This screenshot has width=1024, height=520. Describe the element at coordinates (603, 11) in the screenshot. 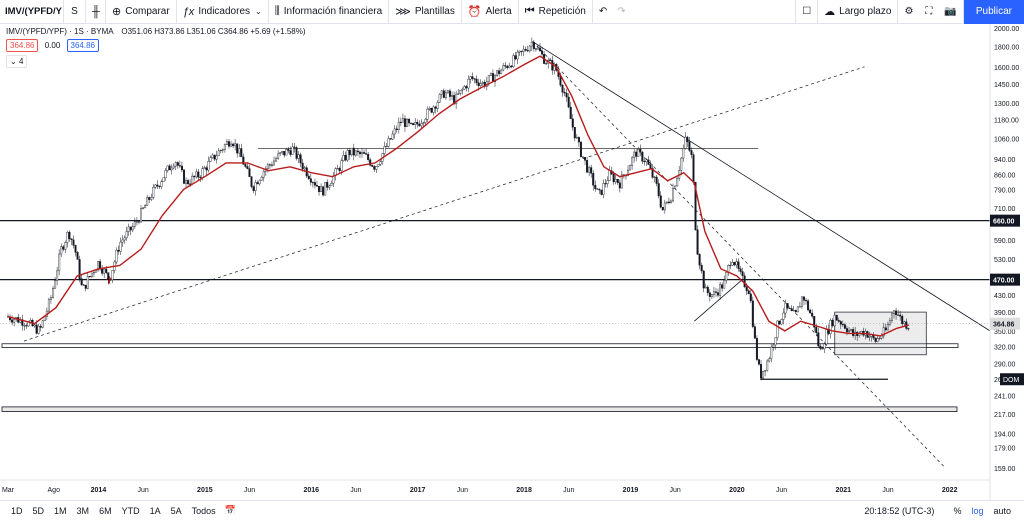

I see `undo-icon: ↶` at that location.